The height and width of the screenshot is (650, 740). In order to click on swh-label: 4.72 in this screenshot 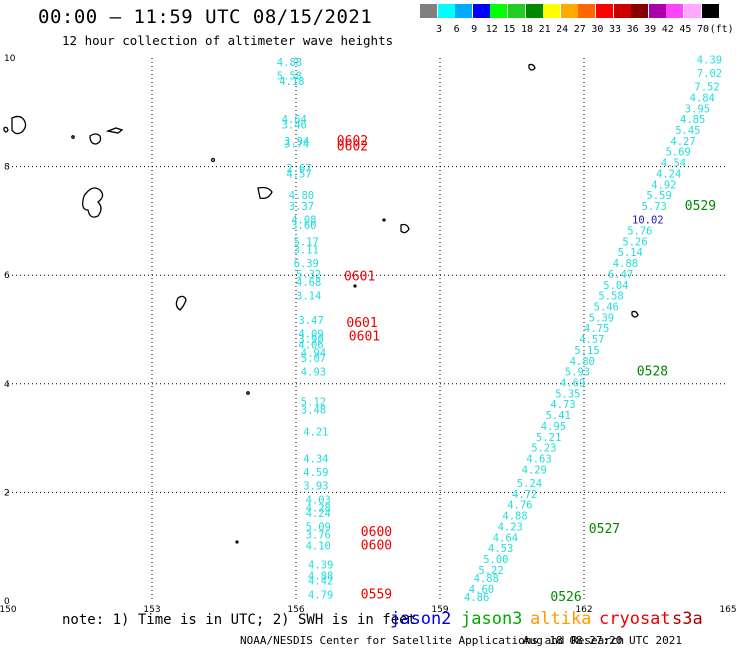, I will do `click(524, 495)`.